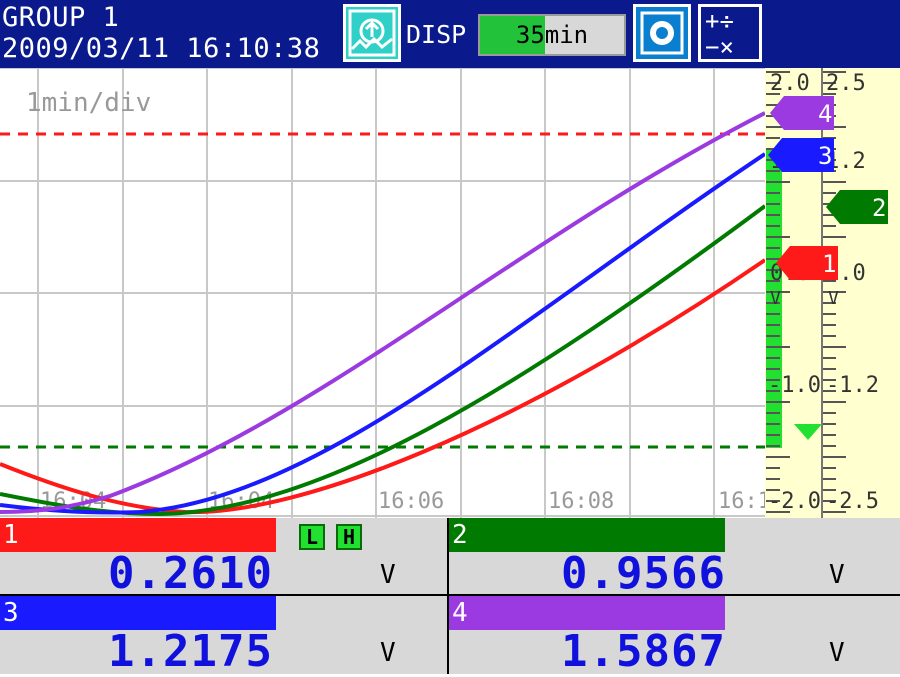  What do you see at coordinates (846, 83) in the screenshot?
I see `scale-b-label: 2.5` at bounding box center [846, 83].